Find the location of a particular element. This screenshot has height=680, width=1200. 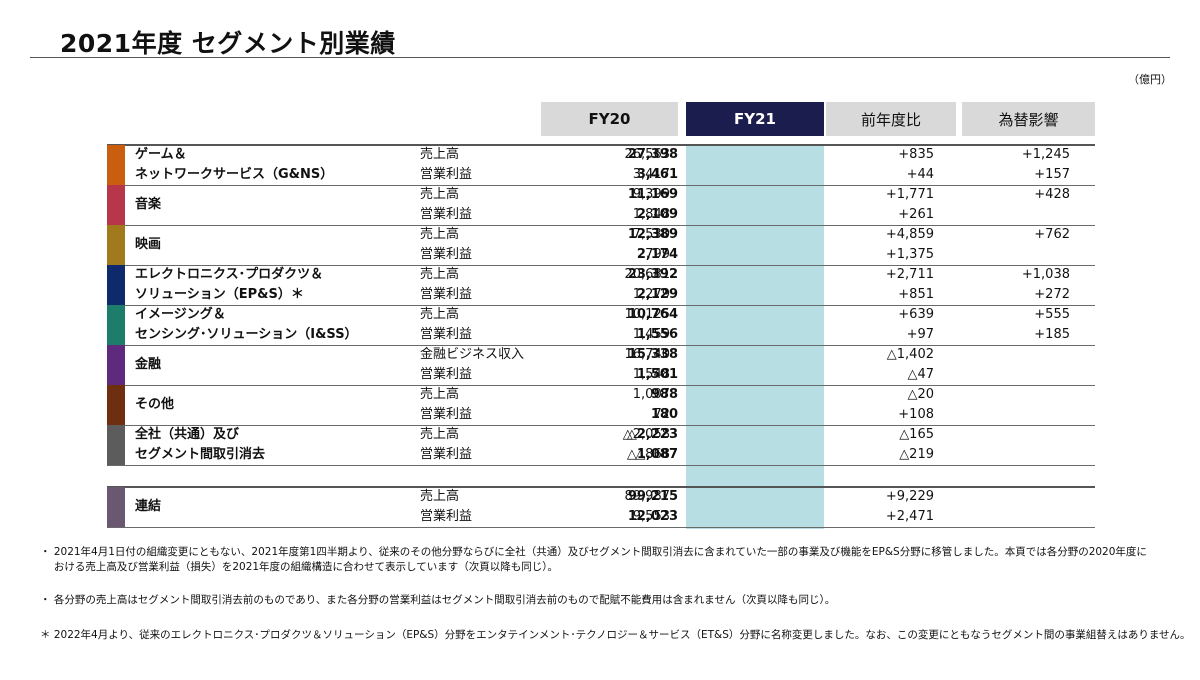

fy21-value: 1,501 is located at coordinates (657, 374).